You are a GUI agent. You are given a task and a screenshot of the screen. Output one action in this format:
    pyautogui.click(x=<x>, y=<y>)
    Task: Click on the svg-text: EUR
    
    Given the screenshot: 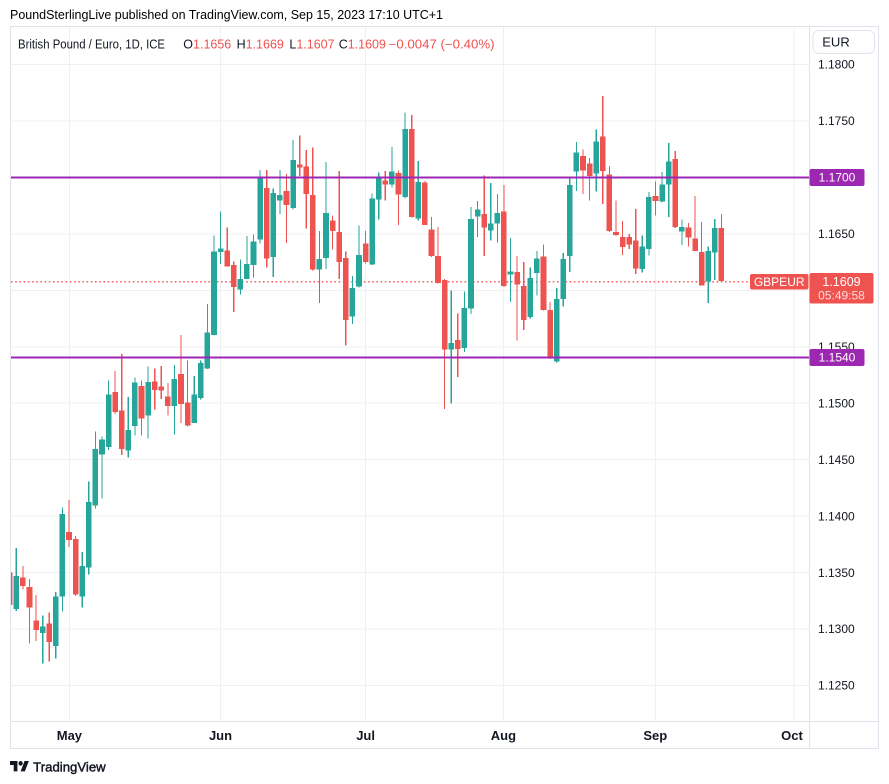 What is the action you would take?
    pyautogui.click(x=835, y=42)
    